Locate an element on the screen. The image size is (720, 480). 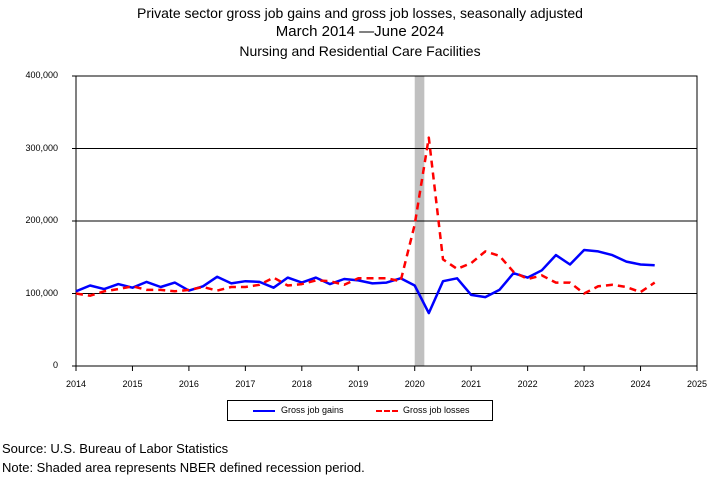
y-tick-label: 100,000 is located at coordinates (41, 292).